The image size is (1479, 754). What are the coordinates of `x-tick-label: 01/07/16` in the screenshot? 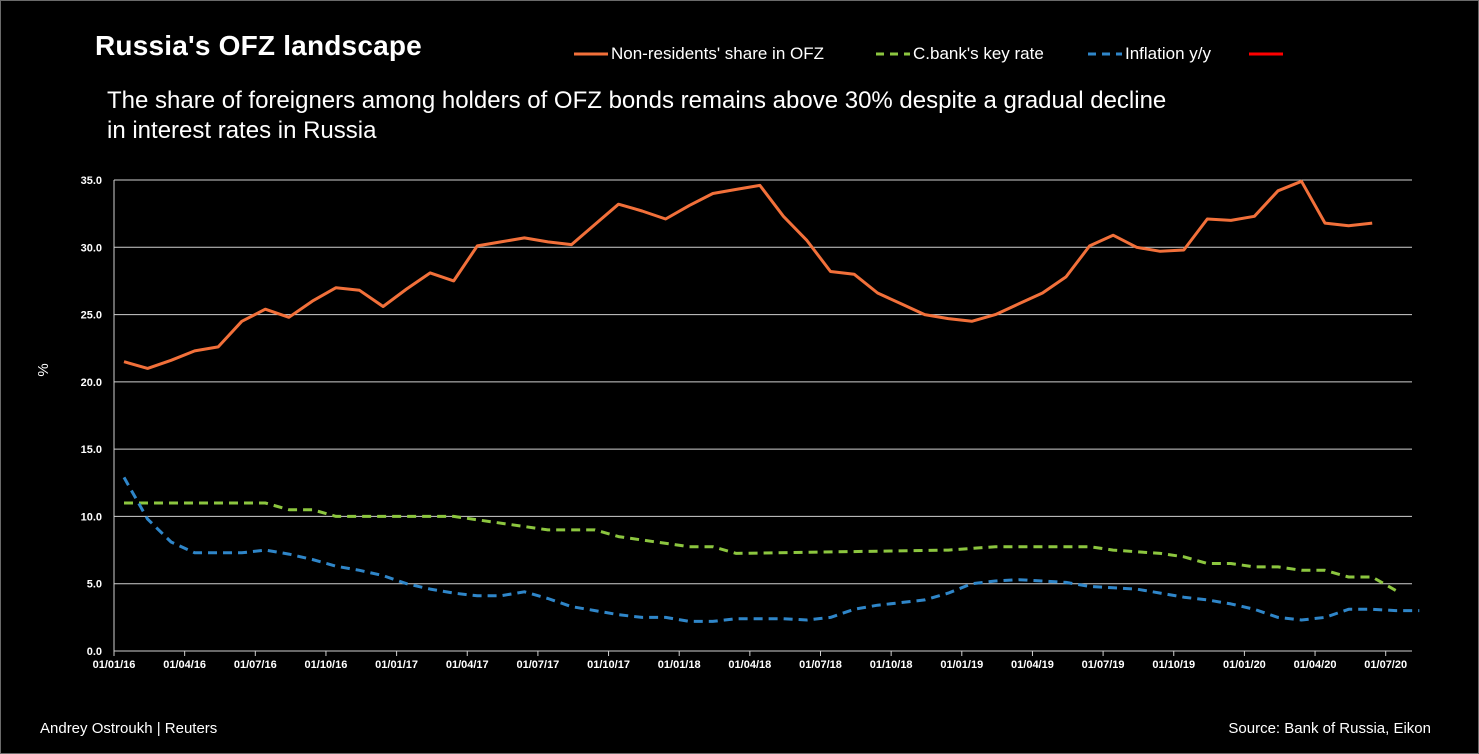 It's located at (255, 665).